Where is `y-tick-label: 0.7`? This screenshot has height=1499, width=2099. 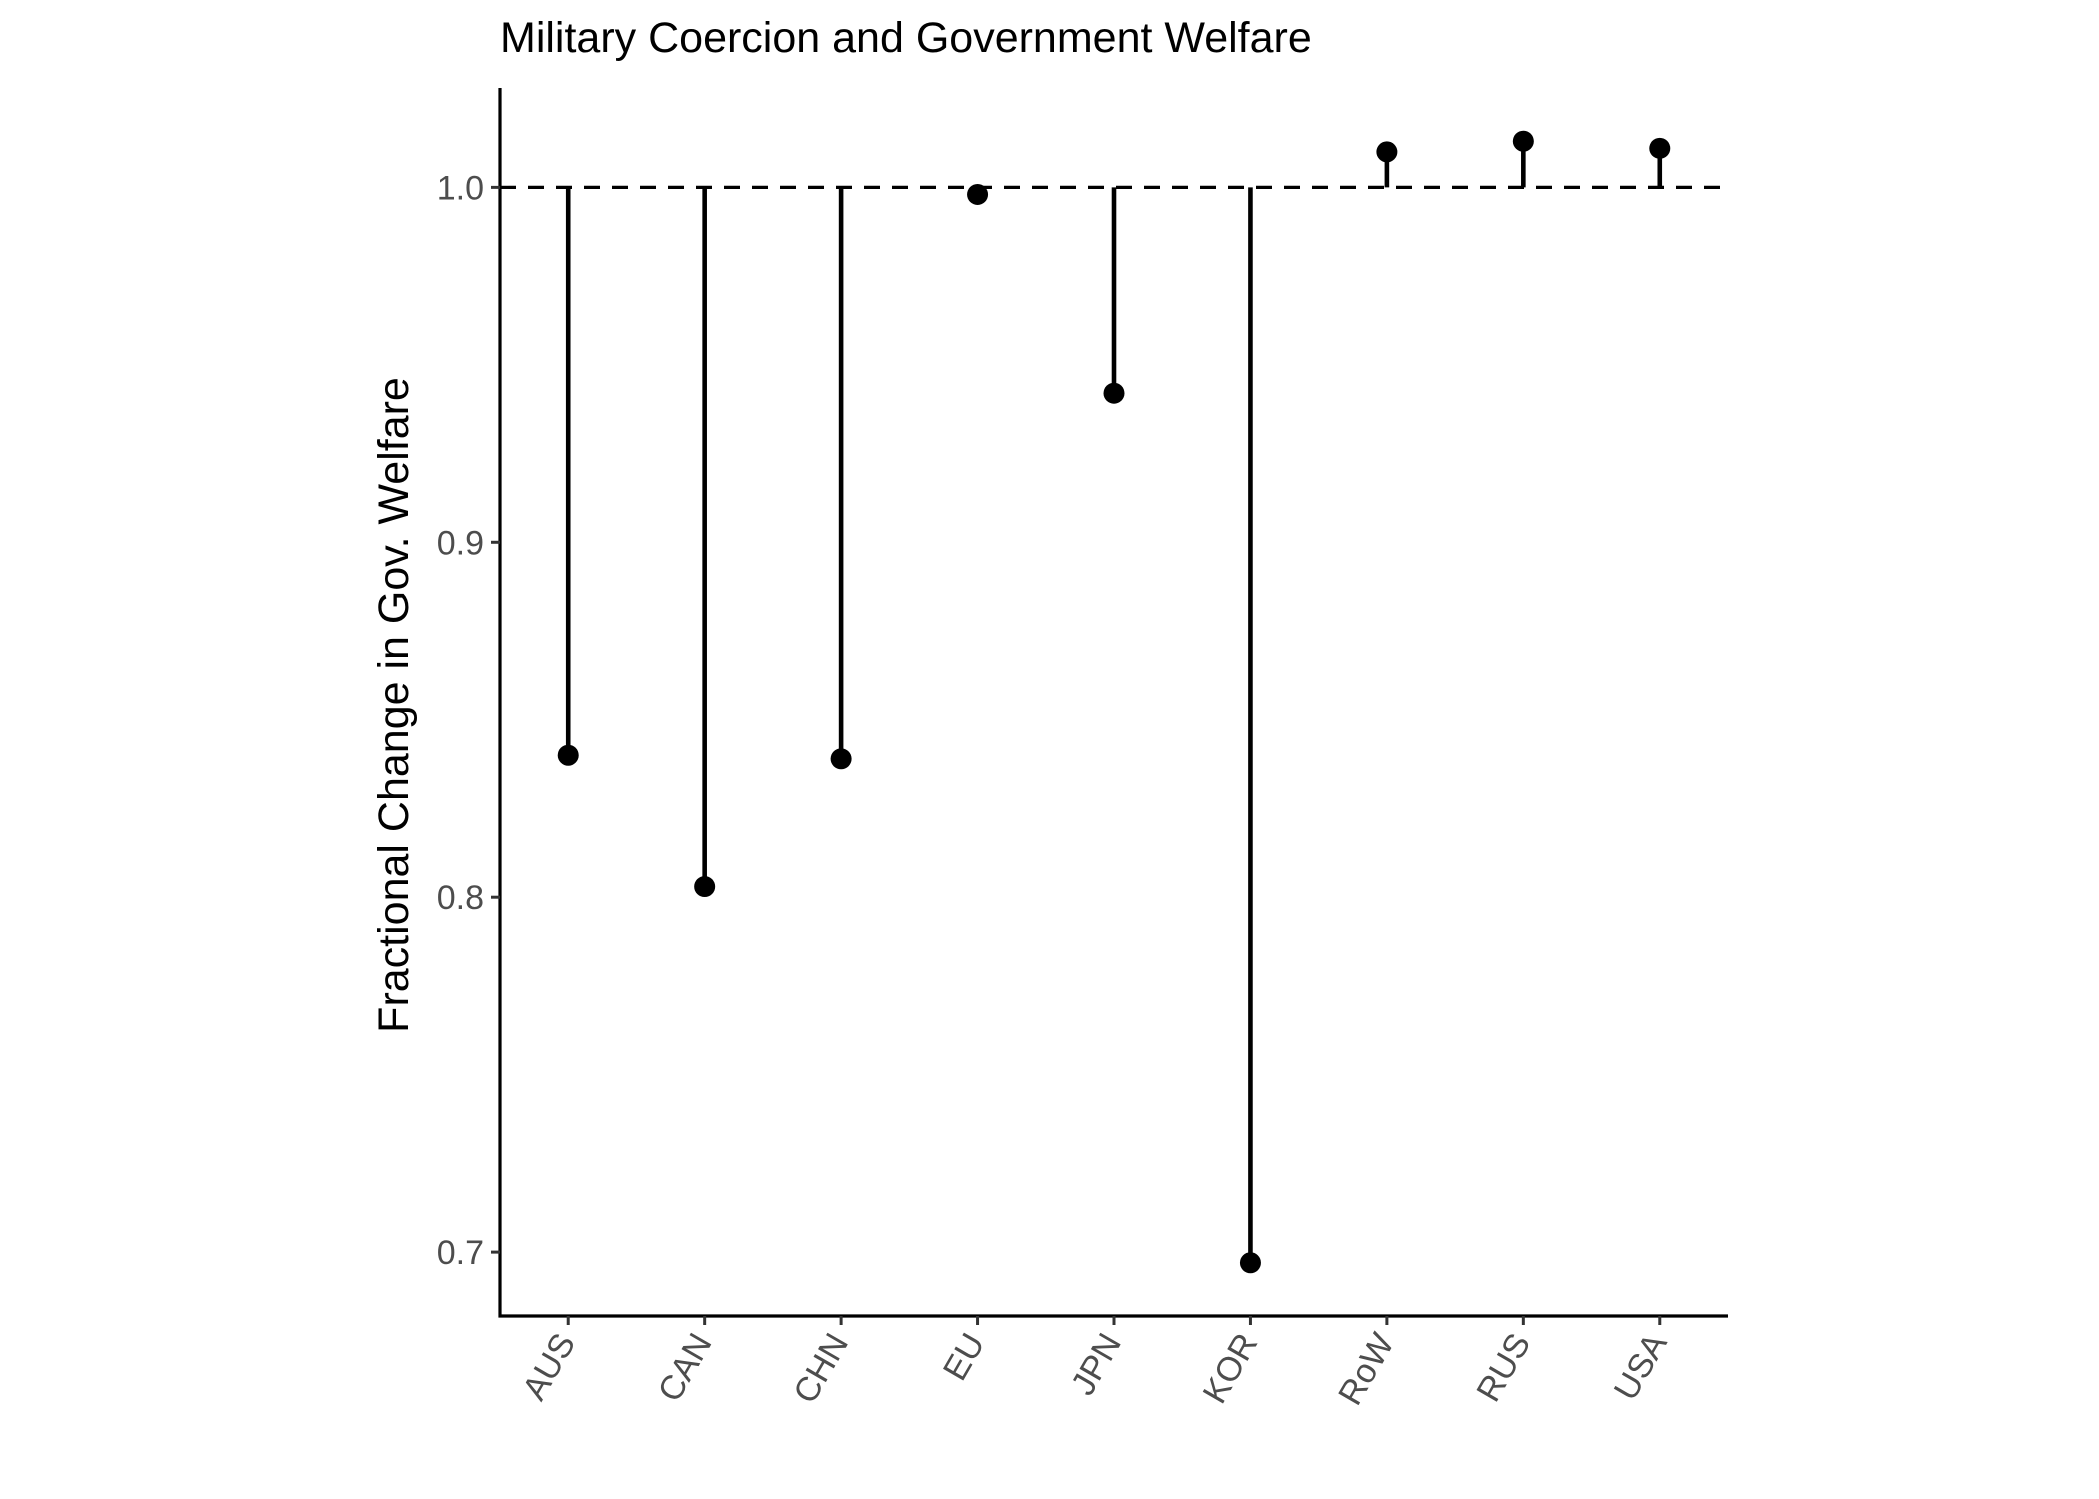 y-tick-label: 0.7 is located at coordinates (460, 1253).